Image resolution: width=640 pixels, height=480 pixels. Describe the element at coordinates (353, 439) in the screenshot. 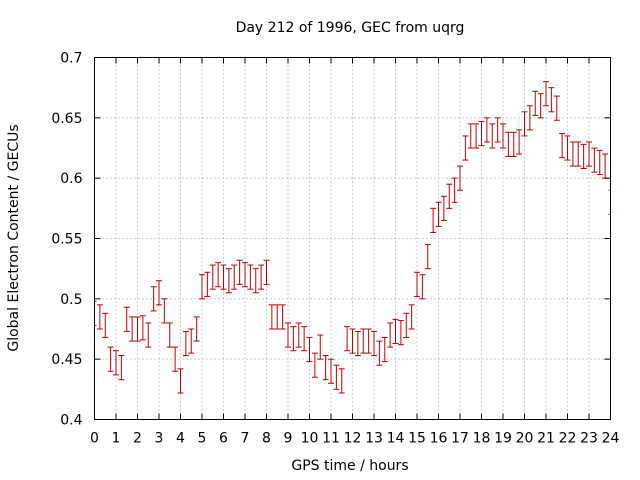

I see `x-tick-label: 12` at that location.